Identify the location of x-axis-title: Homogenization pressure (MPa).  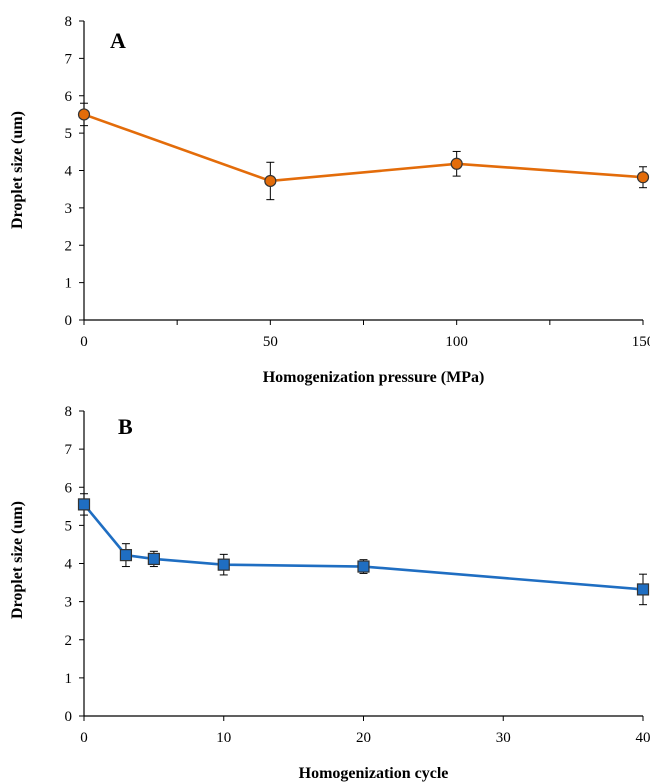
(374, 377).